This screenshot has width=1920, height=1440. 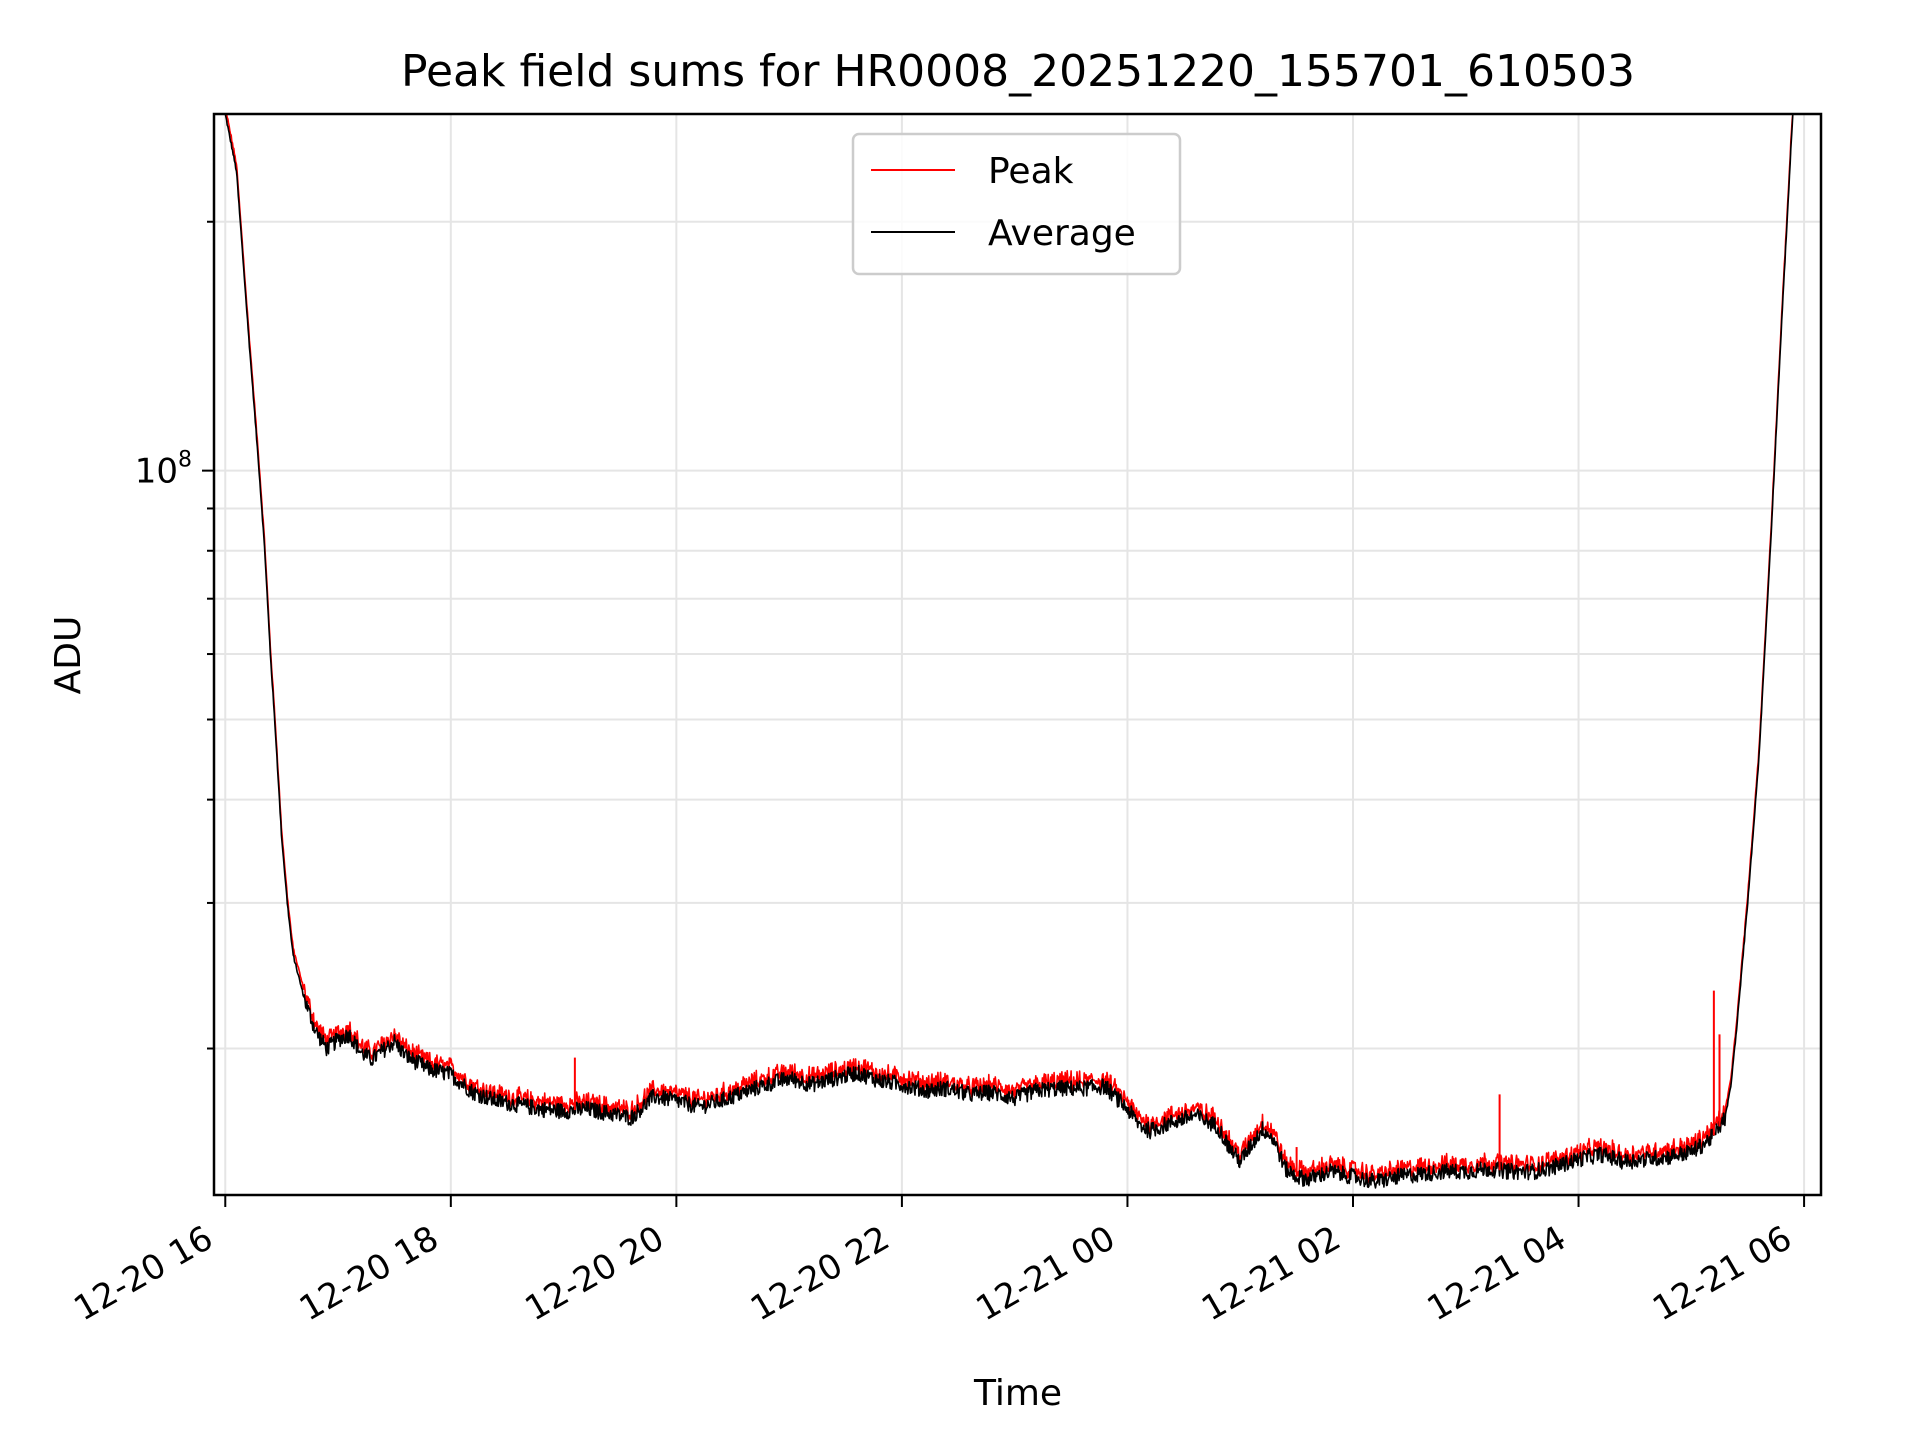 What do you see at coordinates (68, 655) in the screenshot?
I see `y-axis-label: ADU` at bounding box center [68, 655].